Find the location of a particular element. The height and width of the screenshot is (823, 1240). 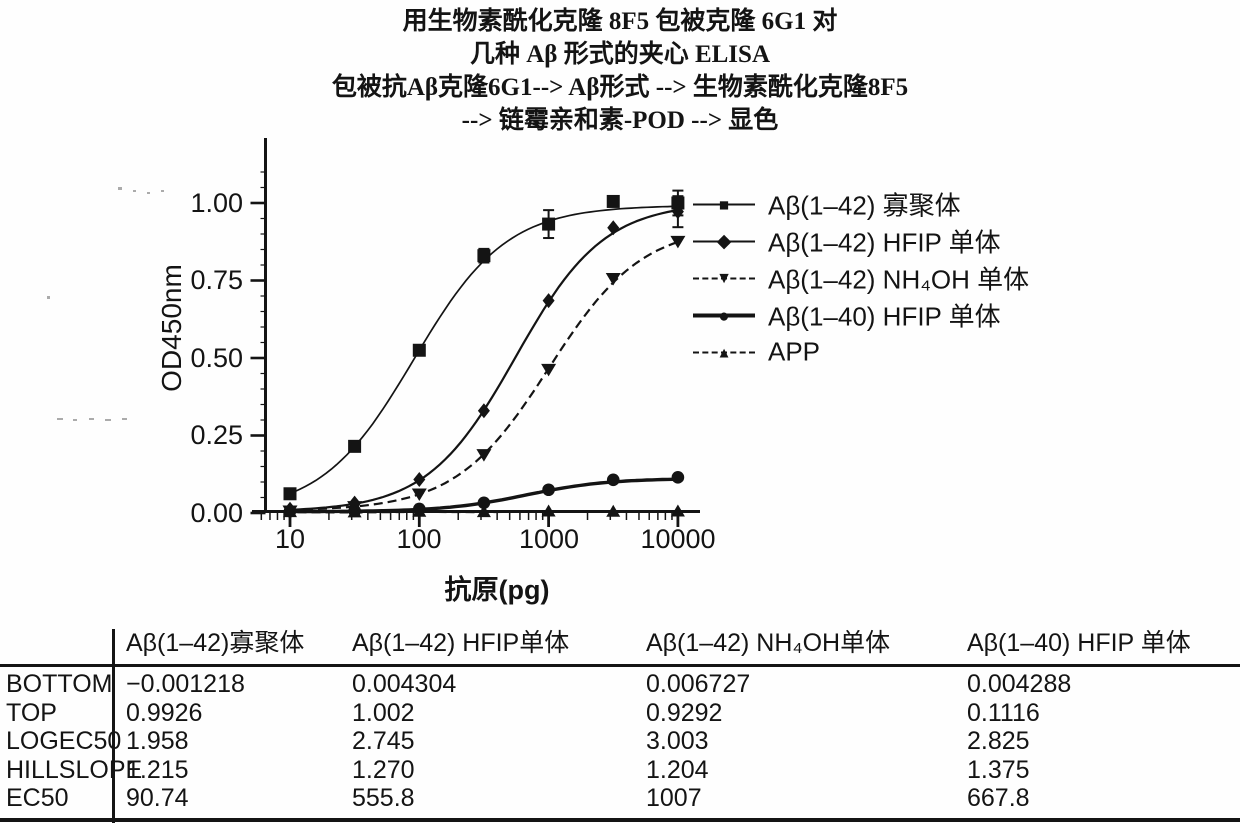

legend-line-solid-thin: ◆ is located at coordinates (724, 241).